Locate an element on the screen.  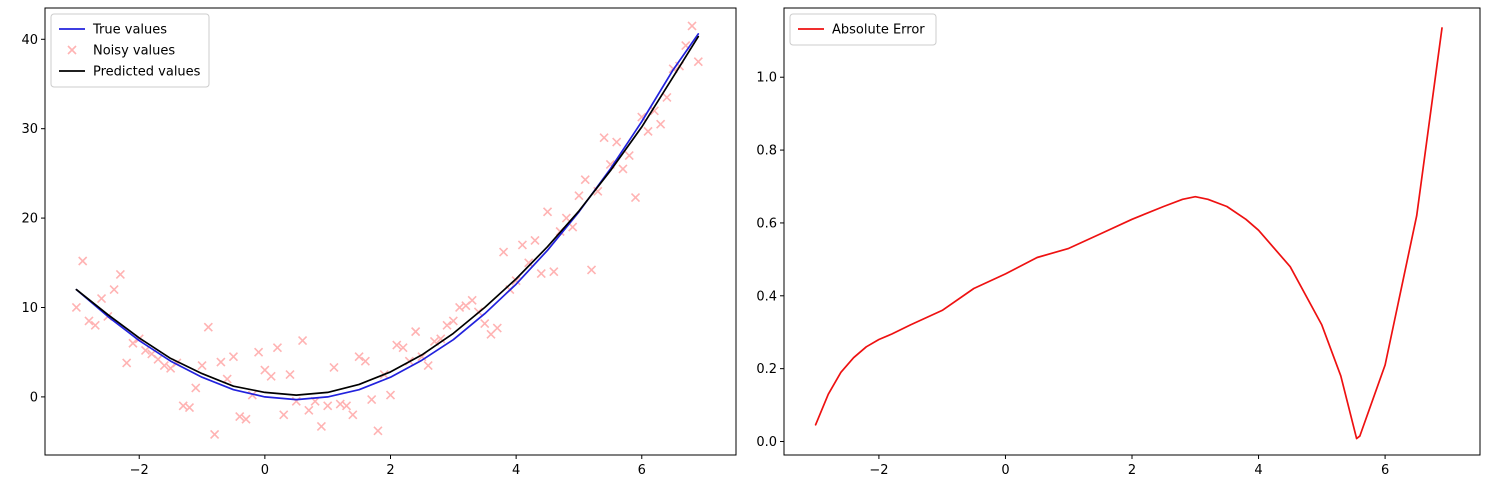
right-x-tick-label: 4 is located at coordinates (1258, 470).